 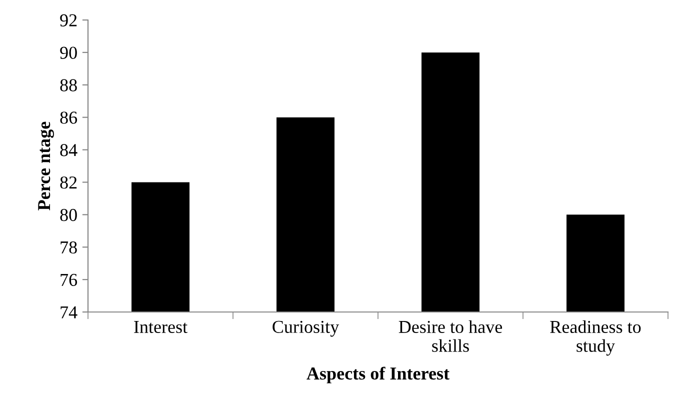 I want to click on y-tick-label: 90, so click(x=68, y=52).